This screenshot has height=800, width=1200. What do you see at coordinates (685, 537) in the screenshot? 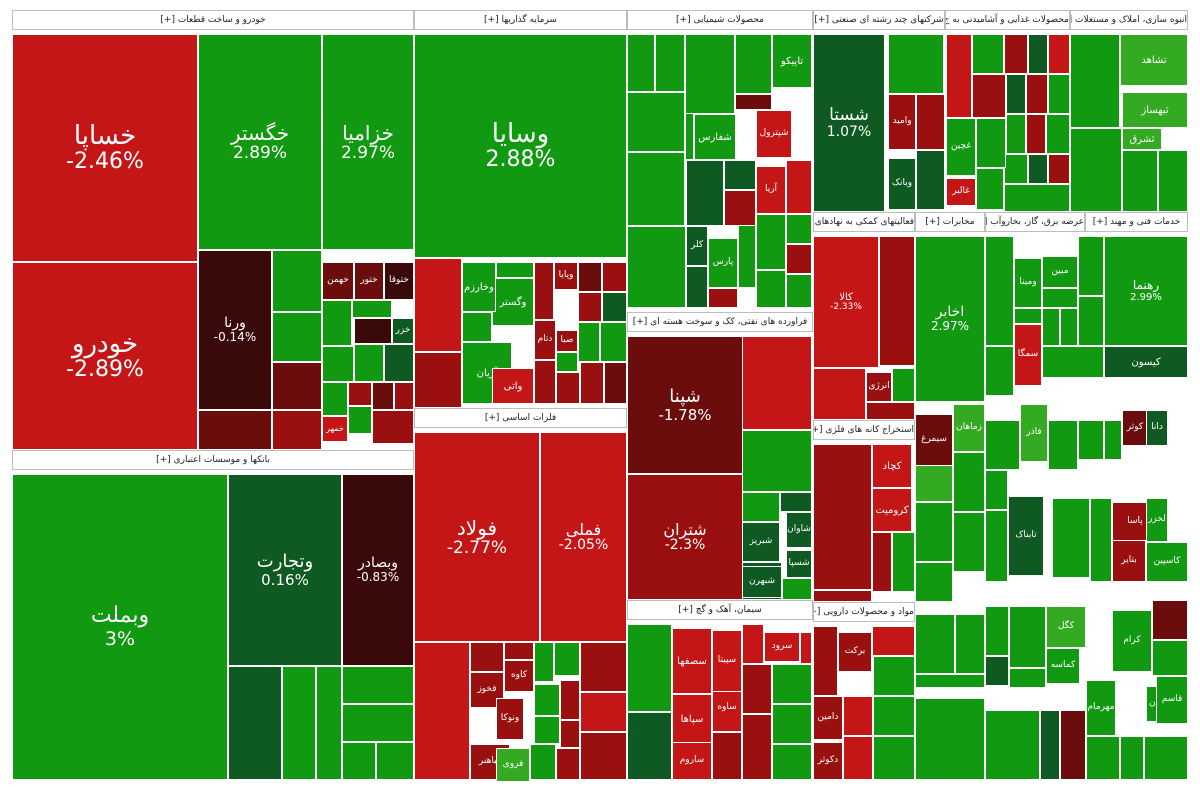
I see `stock-tile: شتران -2.3%` at bounding box center [685, 537].